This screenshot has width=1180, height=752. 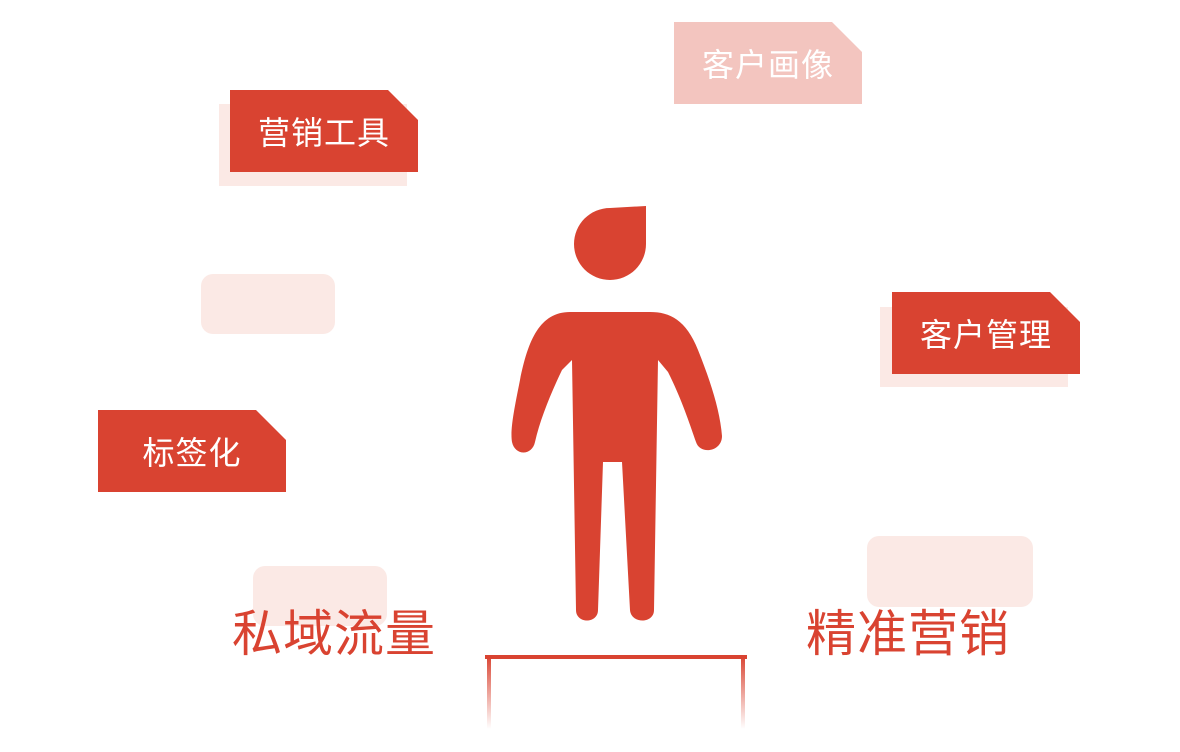 What do you see at coordinates (334, 634) in the screenshot?
I see `label-private-traffic: 私域流量` at bounding box center [334, 634].